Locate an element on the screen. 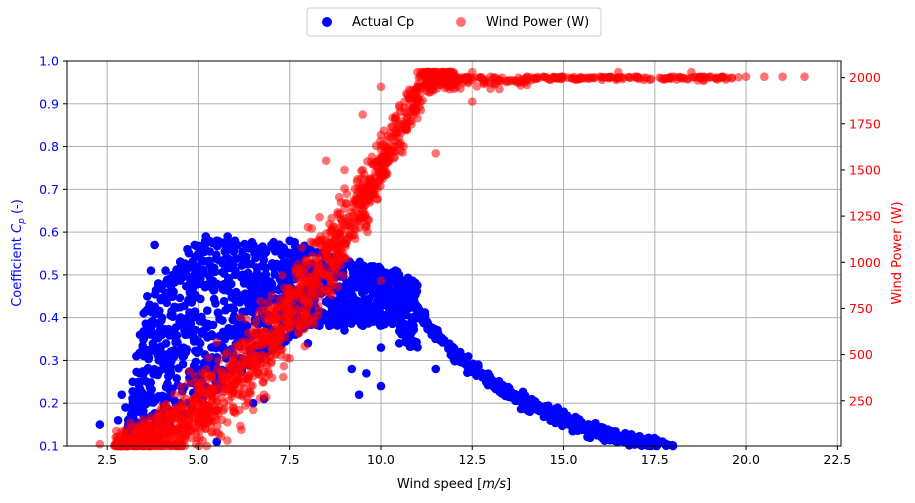 Image resolution: width=915 pixels, height=503 pixels. y-left-tick-label: 0.7 is located at coordinates (49, 189).